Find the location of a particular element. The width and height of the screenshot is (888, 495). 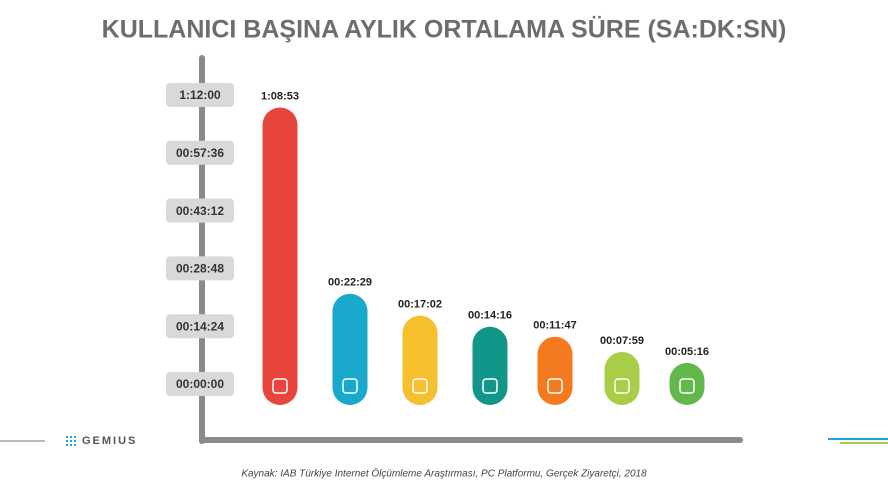

y-tick-label: 1:12:00 is located at coordinates (200, 95).